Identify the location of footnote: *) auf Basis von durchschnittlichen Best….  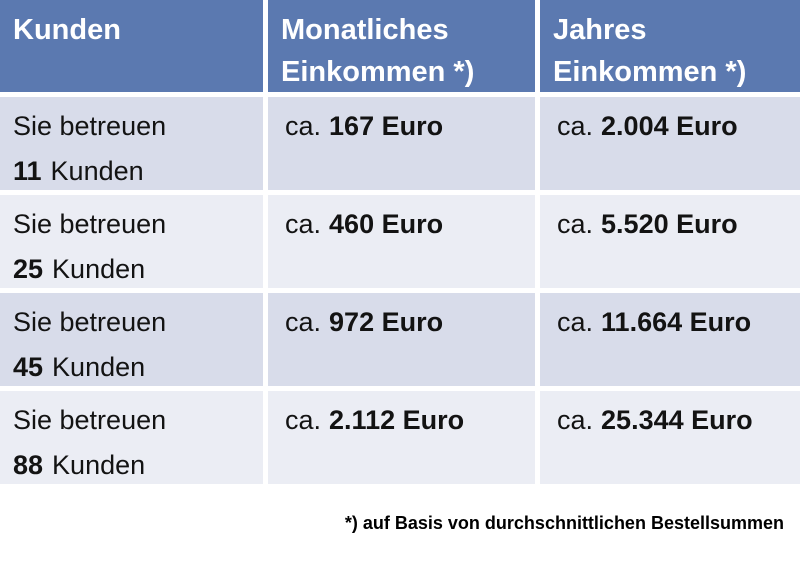
(564, 523).